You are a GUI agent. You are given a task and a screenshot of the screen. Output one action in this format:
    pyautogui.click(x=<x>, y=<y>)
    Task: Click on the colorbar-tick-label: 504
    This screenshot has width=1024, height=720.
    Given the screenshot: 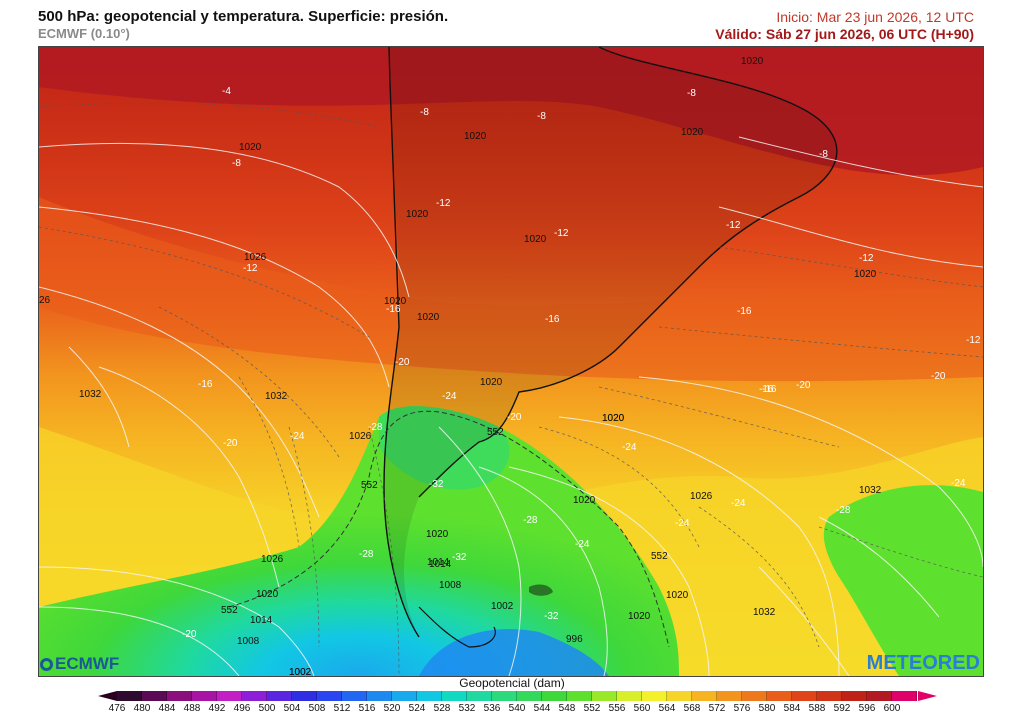 What is the action you would take?
    pyautogui.click(x=292, y=708)
    